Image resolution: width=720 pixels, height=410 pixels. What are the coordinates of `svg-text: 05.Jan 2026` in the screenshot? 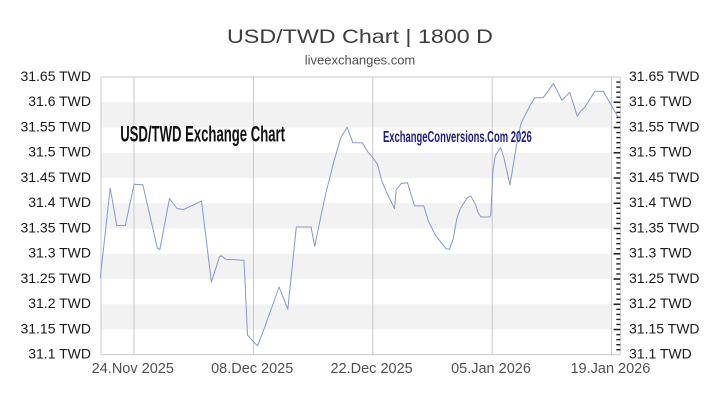 It's located at (491, 369).